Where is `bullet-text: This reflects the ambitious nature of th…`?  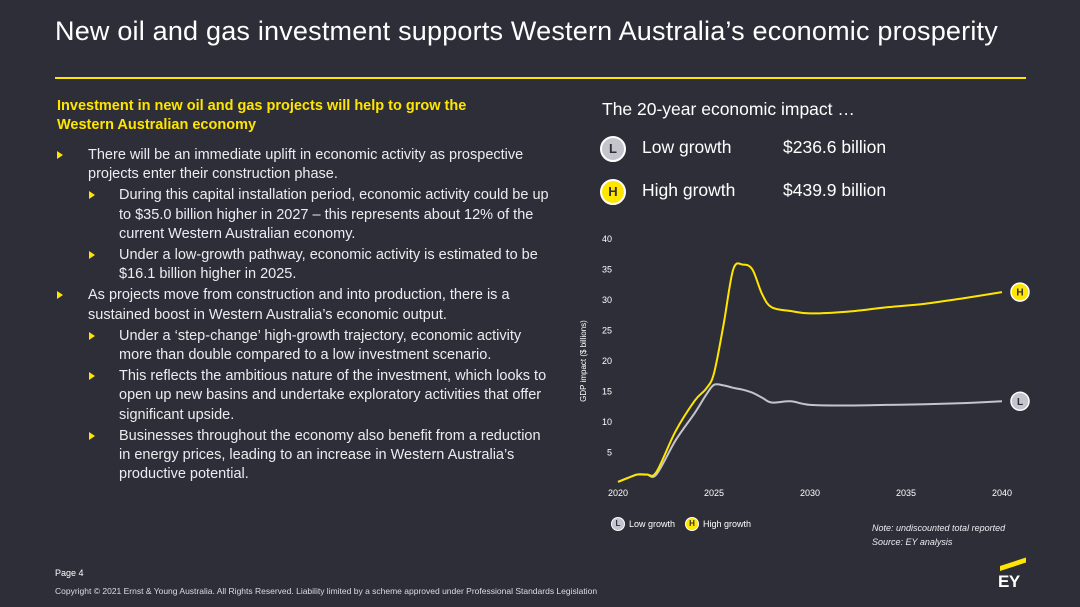 bullet-text: This reflects the ambitious nature of th… is located at coordinates (333, 395).